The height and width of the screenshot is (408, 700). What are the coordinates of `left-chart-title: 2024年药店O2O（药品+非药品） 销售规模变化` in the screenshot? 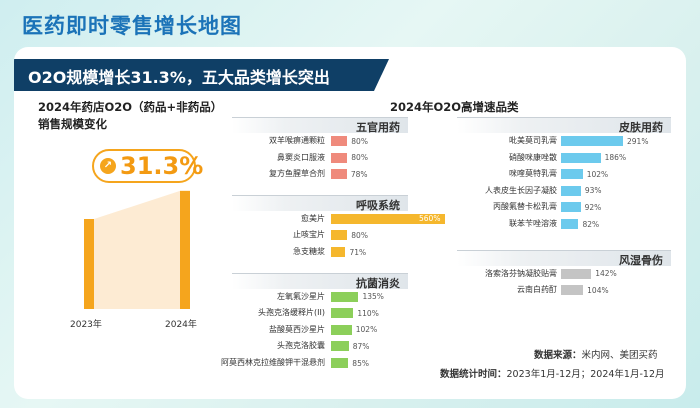 It's located at (138, 116).